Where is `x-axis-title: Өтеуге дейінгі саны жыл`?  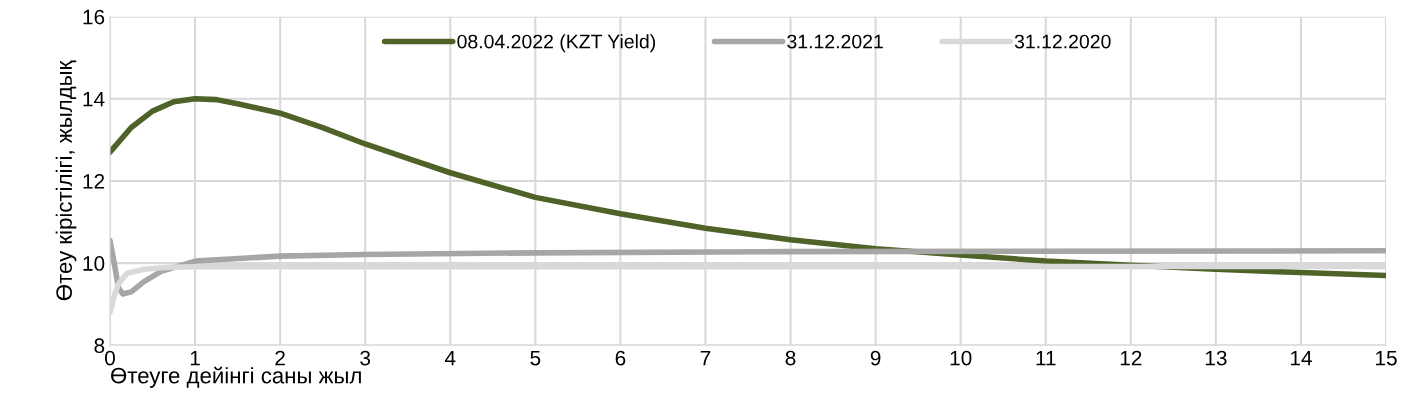
x-axis-title: Өтеуге дейінгі саны жыл is located at coordinates (236, 377).